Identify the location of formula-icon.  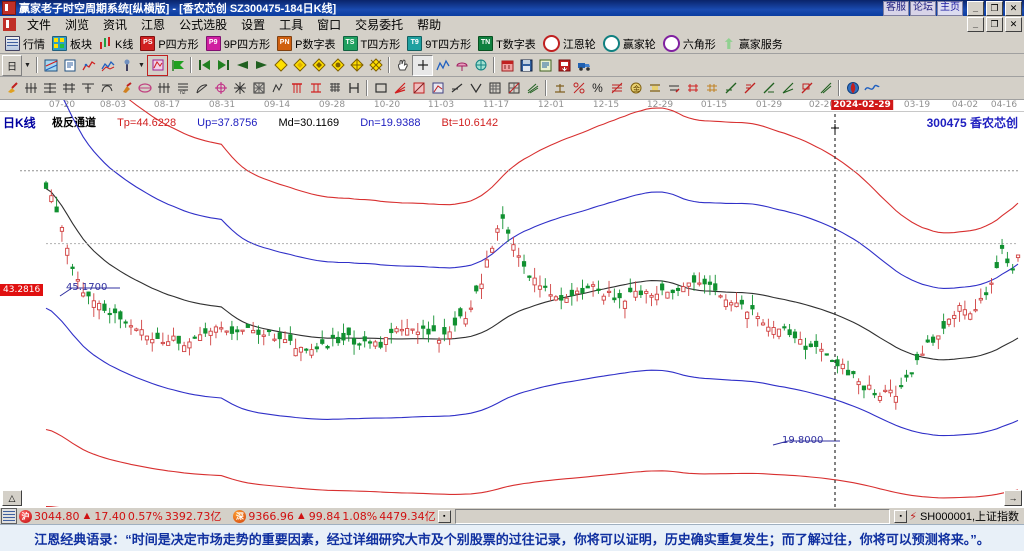
(157, 65).